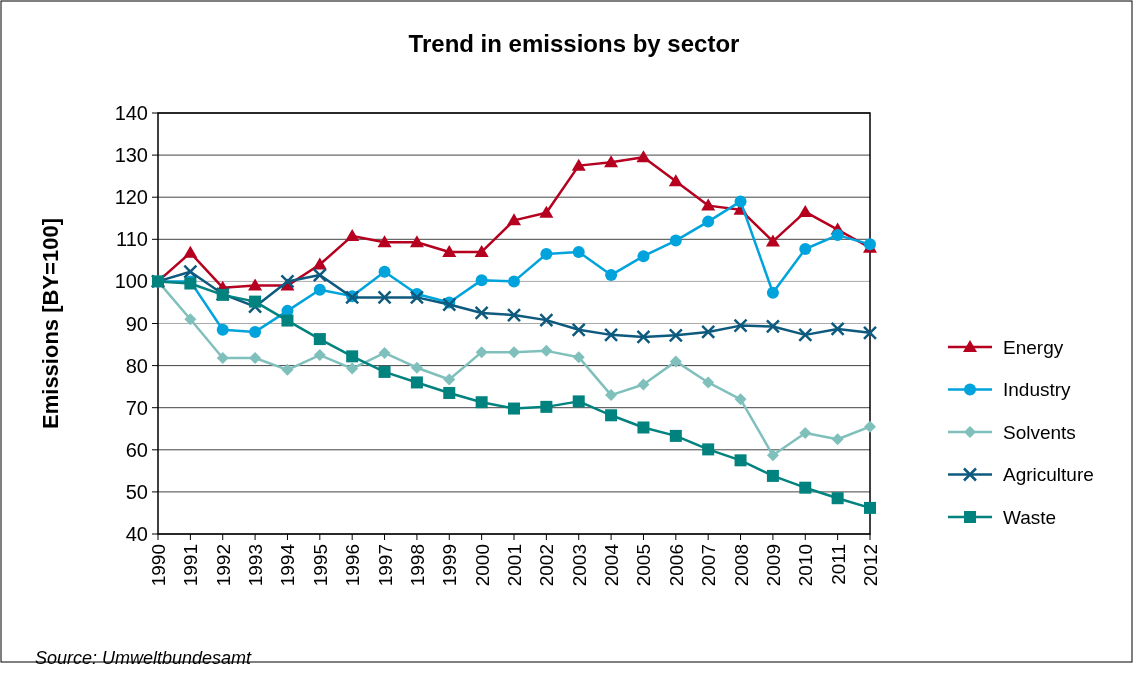 The width and height of the screenshot is (1133, 673). I want to click on x-tick-label: 1997, so click(385, 565).